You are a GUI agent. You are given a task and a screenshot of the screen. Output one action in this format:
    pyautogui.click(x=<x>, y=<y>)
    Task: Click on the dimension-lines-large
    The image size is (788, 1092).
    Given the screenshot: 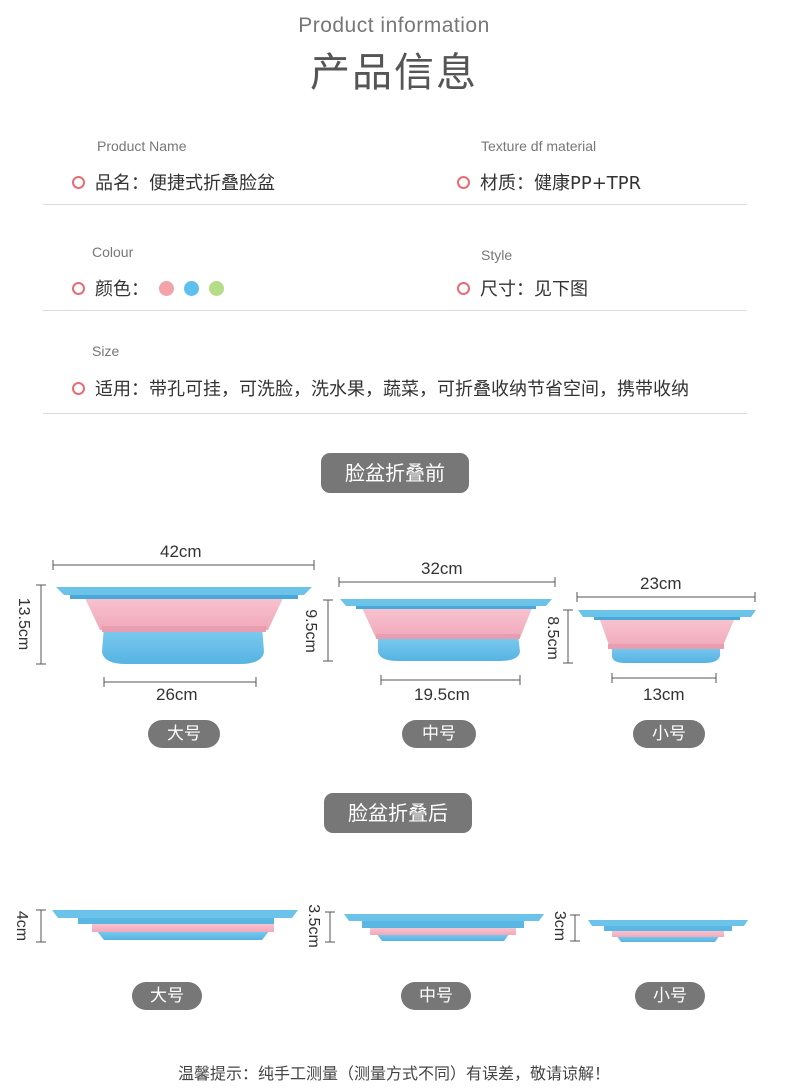 What is the action you would take?
    pyautogui.click(x=175, y=623)
    